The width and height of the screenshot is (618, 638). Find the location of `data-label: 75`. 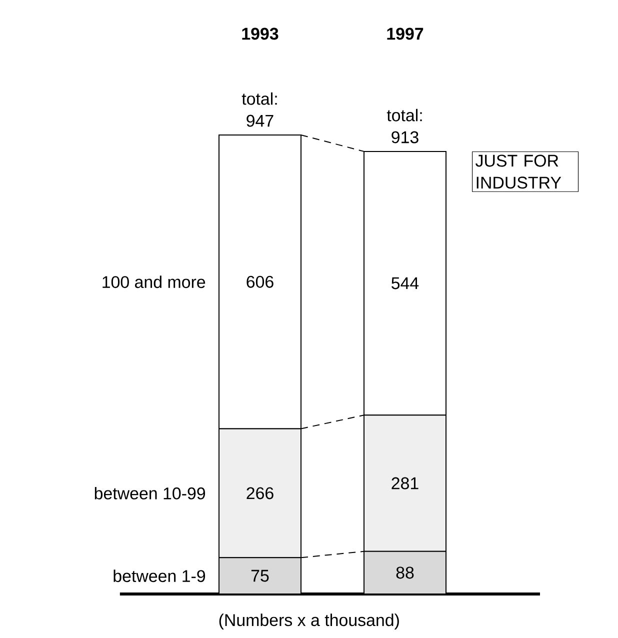

data-label: 75 is located at coordinates (260, 576).